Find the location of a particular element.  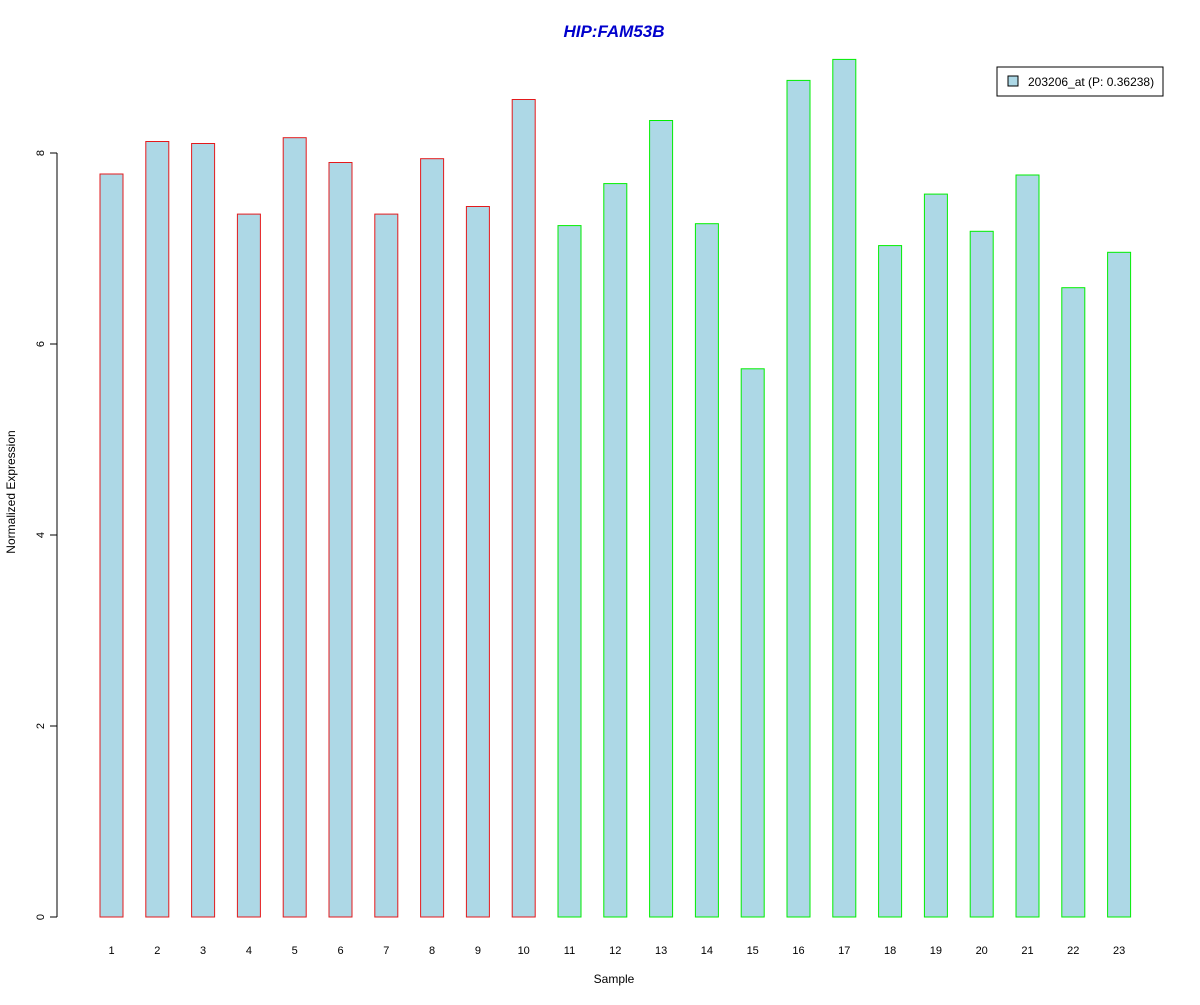

legend-box is located at coordinates (1080, 81).